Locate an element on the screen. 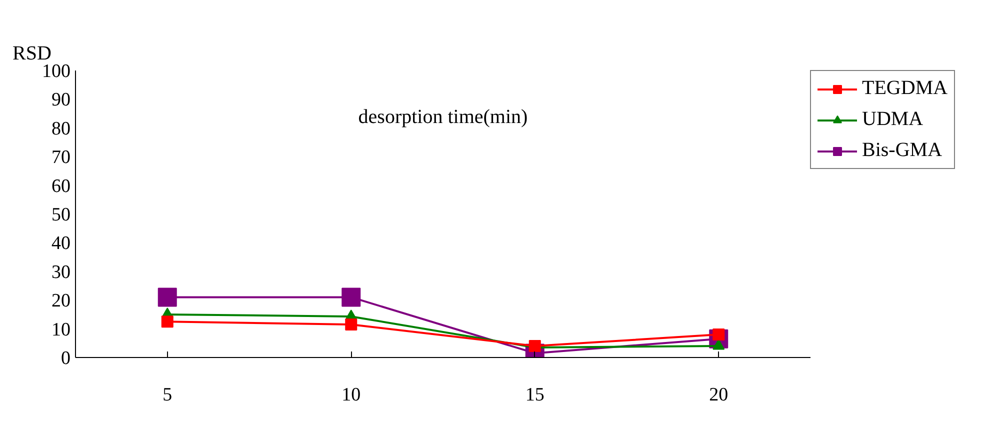 The image size is (990, 423). y-tick-label: 80 is located at coordinates (61, 129).